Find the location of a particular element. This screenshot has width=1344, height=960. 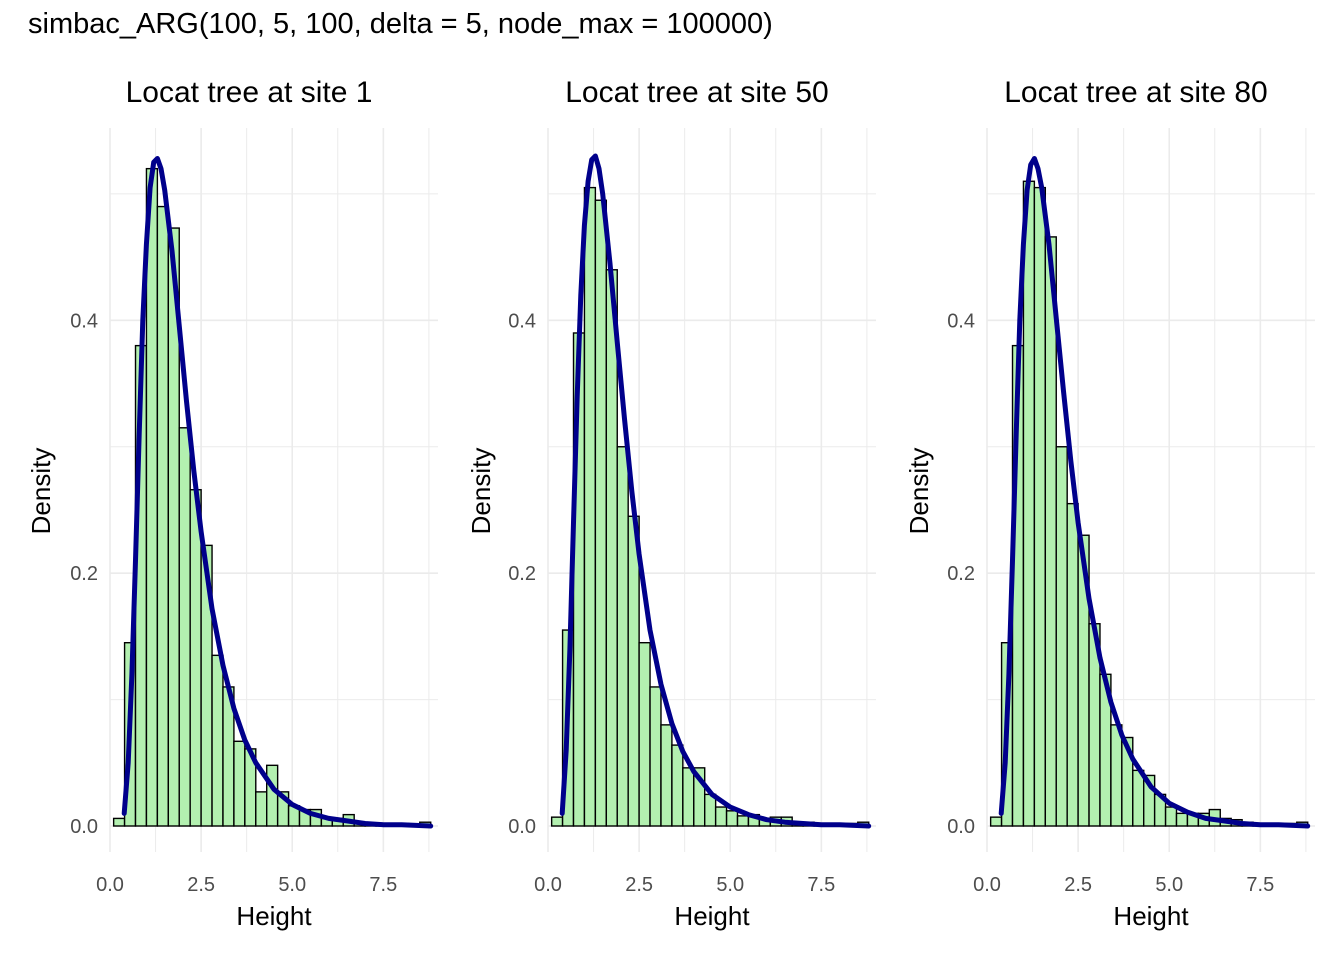

panel-title: Locat tree at site 1 is located at coordinates (249, 92).